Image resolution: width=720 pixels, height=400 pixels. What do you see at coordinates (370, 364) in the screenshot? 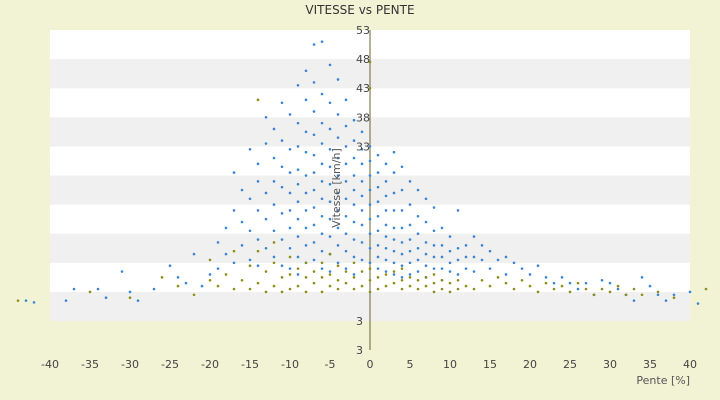
I see `x-tick-label: 0` at bounding box center [370, 364].